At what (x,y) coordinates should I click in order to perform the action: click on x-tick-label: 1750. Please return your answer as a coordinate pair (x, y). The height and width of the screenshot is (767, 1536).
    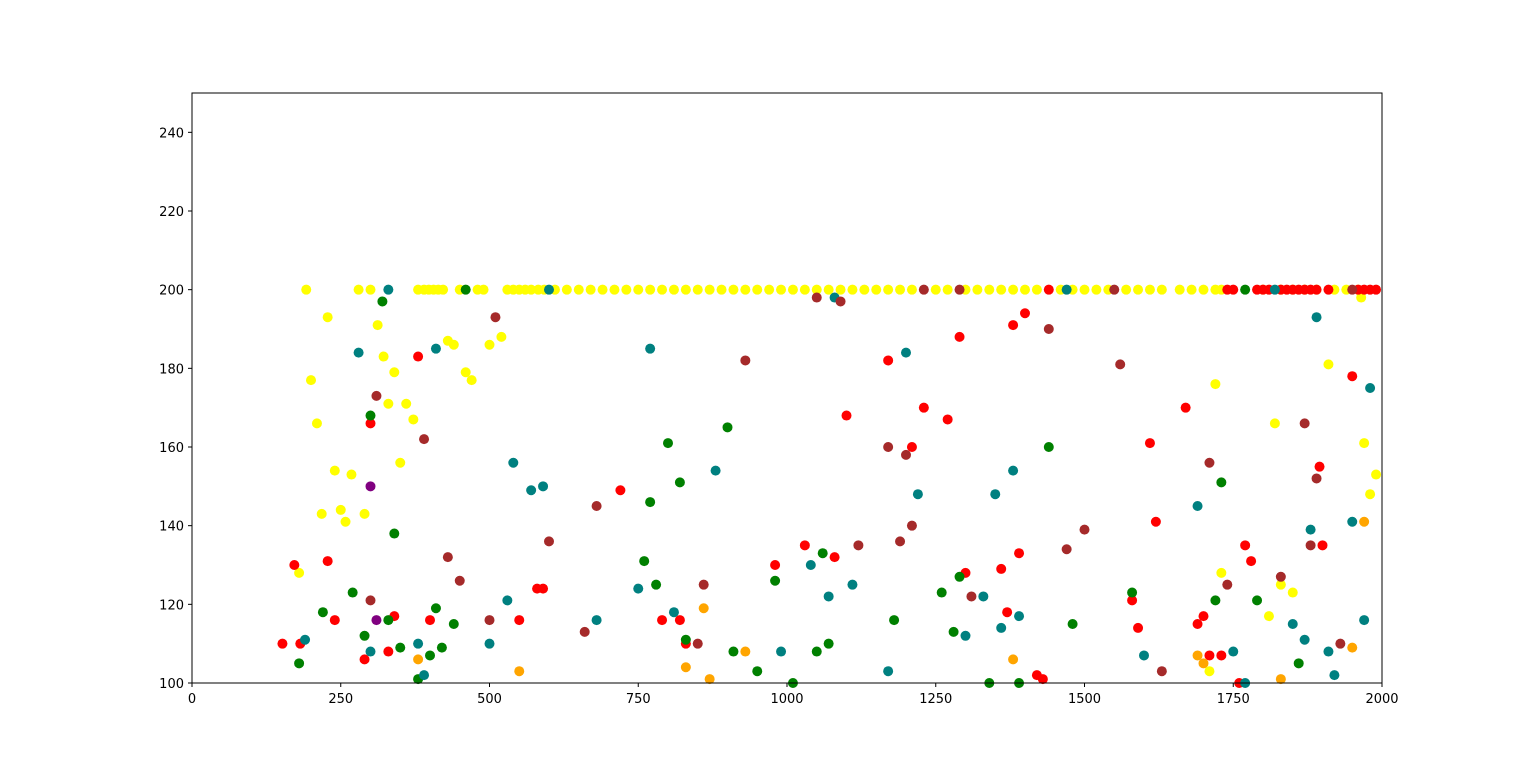
    Looking at the image, I should click on (1233, 699).